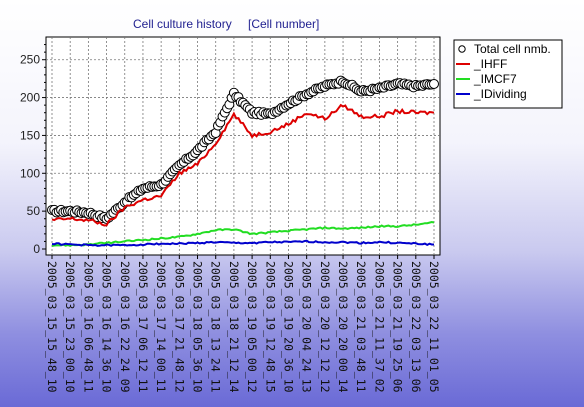  What do you see at coordinates (161, 327) in the screenshot?
I see `x-tick-label: 2005_03_17_14_00_11` at bounding box center [161, 327].